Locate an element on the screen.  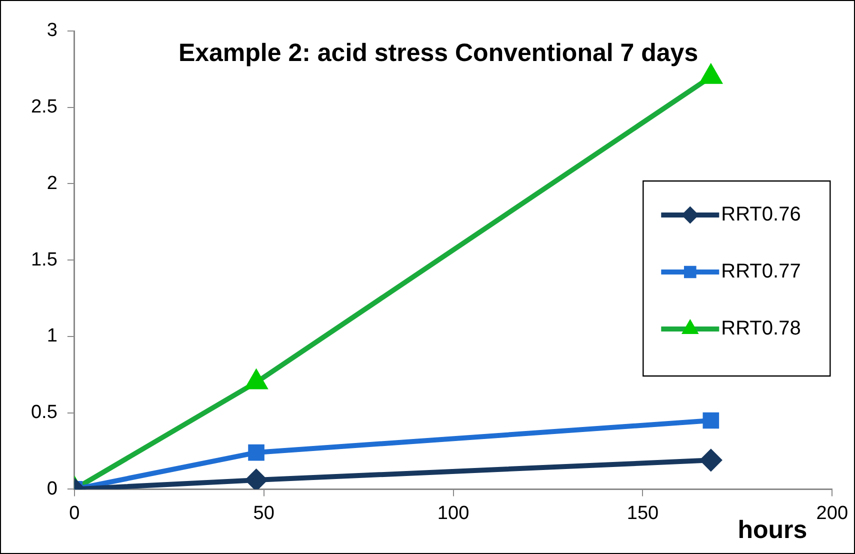
y-tick-label: 3 is located at coordinates (52, 31).